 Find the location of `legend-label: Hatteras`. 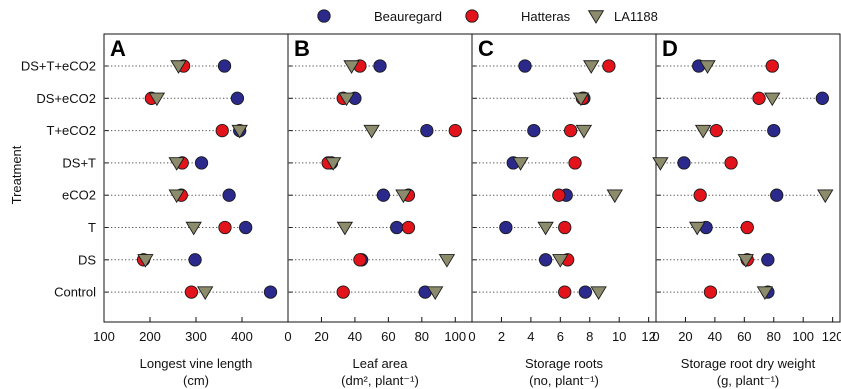

legend-label: Hatteras is located at coordinates (546, 16).